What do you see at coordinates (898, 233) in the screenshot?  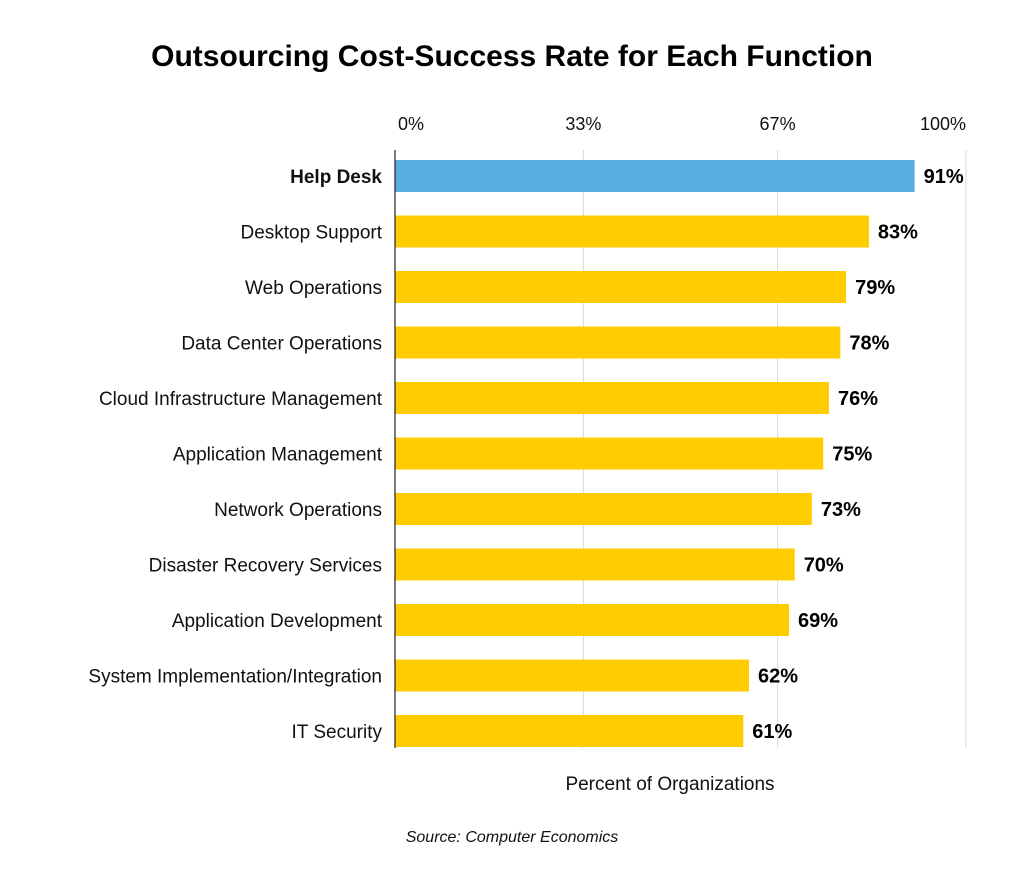 I see `value-label: 83%` at bounding box center [898, 233].